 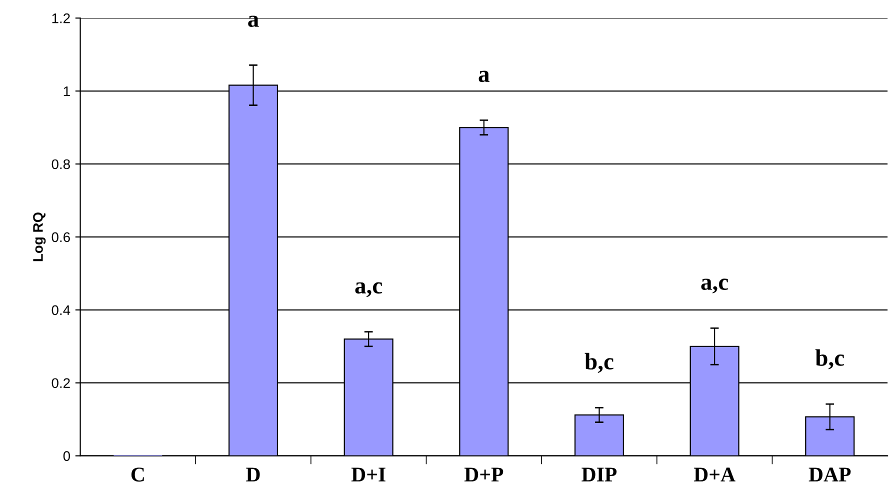 What do you see at coordinates (253, 475) in the screenshot?
I see `x-tick-label: D` at bounding box center [253, 475].